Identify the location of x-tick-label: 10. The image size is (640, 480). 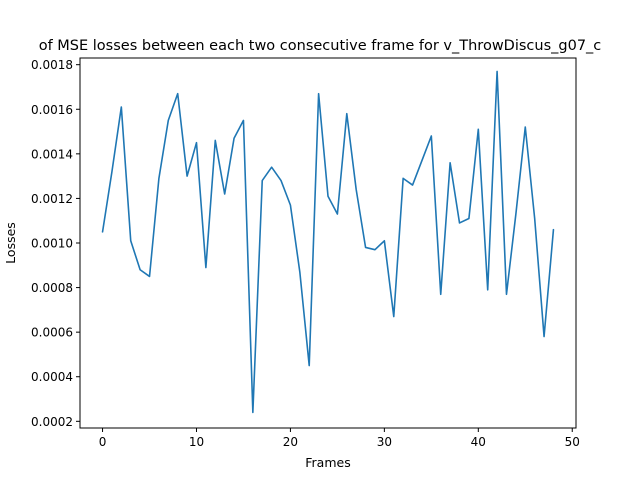
(196, 442).